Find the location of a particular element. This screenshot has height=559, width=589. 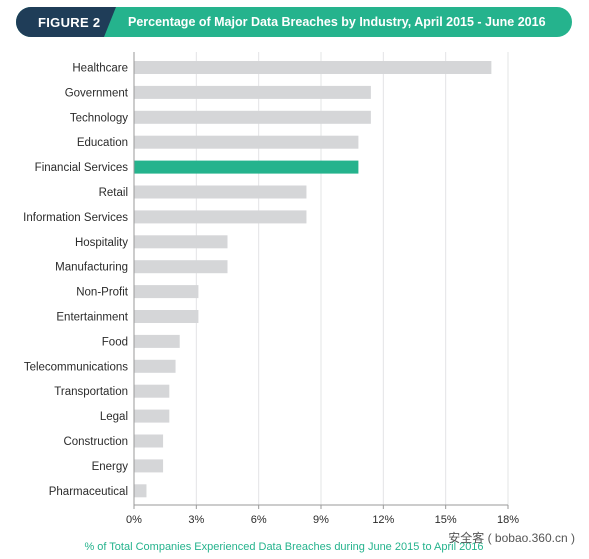

category-label: Entertainment is located at coordinates (92, 318).